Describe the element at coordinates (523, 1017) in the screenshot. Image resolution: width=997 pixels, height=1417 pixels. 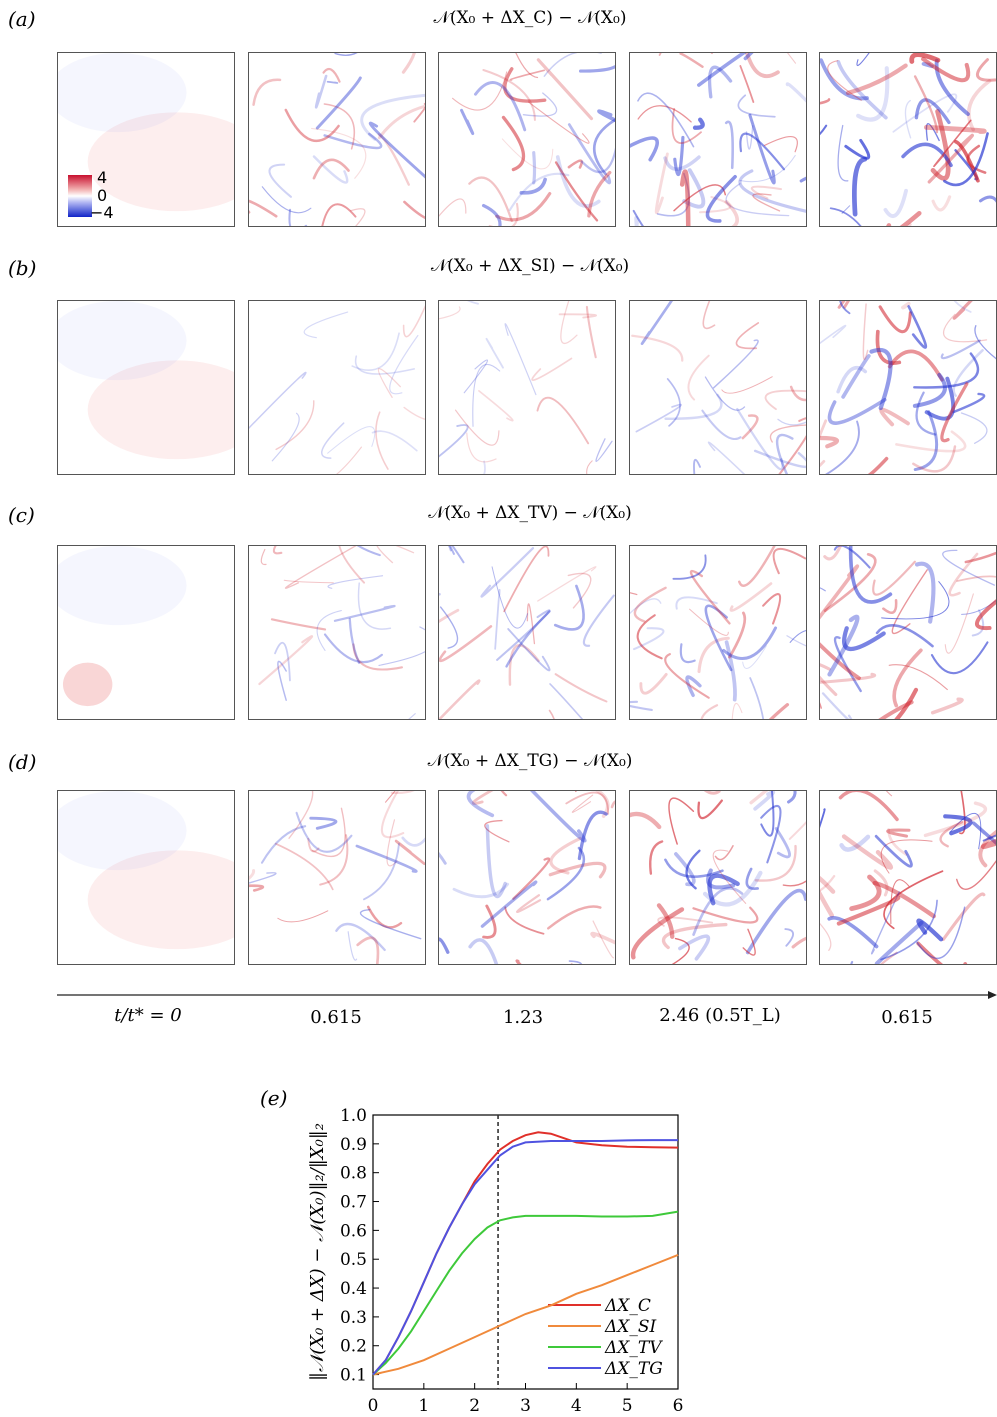
I see `time-tick-2: 1.23` at that location.